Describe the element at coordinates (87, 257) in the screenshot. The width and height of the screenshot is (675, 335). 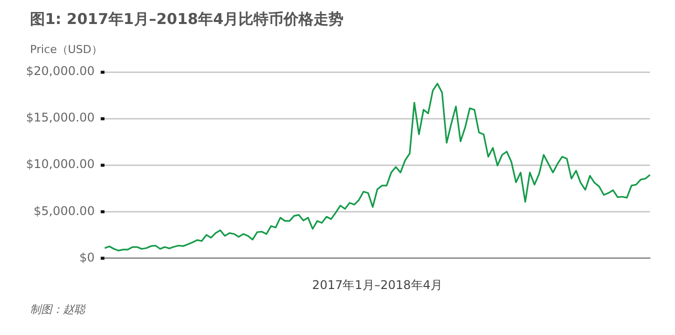
I see `y-tick-label: $0` at that location.